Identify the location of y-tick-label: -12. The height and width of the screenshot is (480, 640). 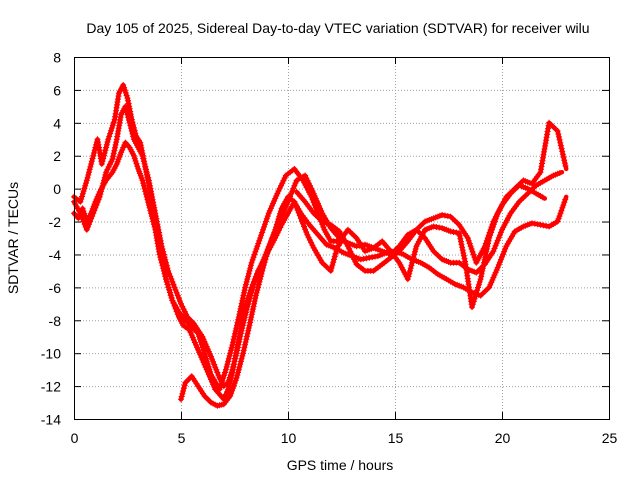
(51, 387).